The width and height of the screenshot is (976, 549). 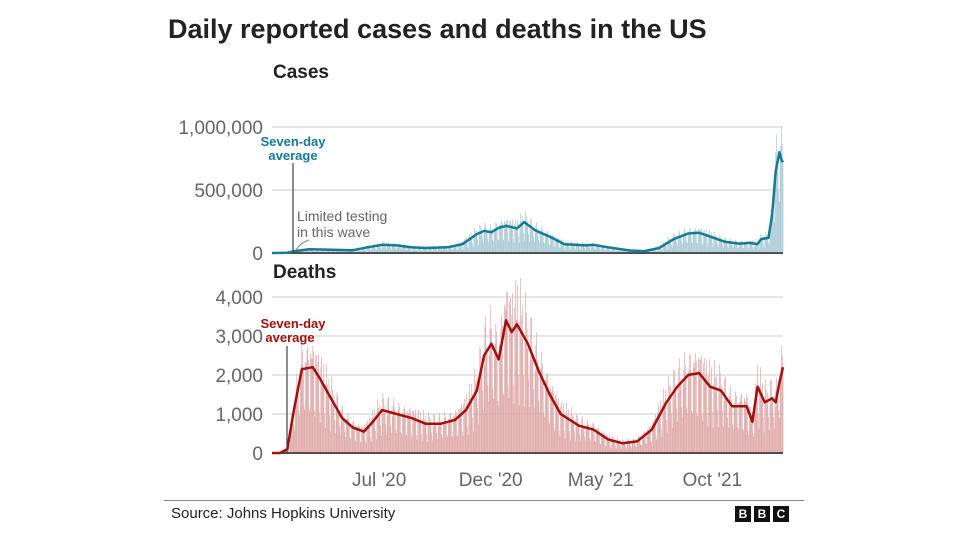 I want to click on y-tick-label: 1,000, so click(x=239, y=415).